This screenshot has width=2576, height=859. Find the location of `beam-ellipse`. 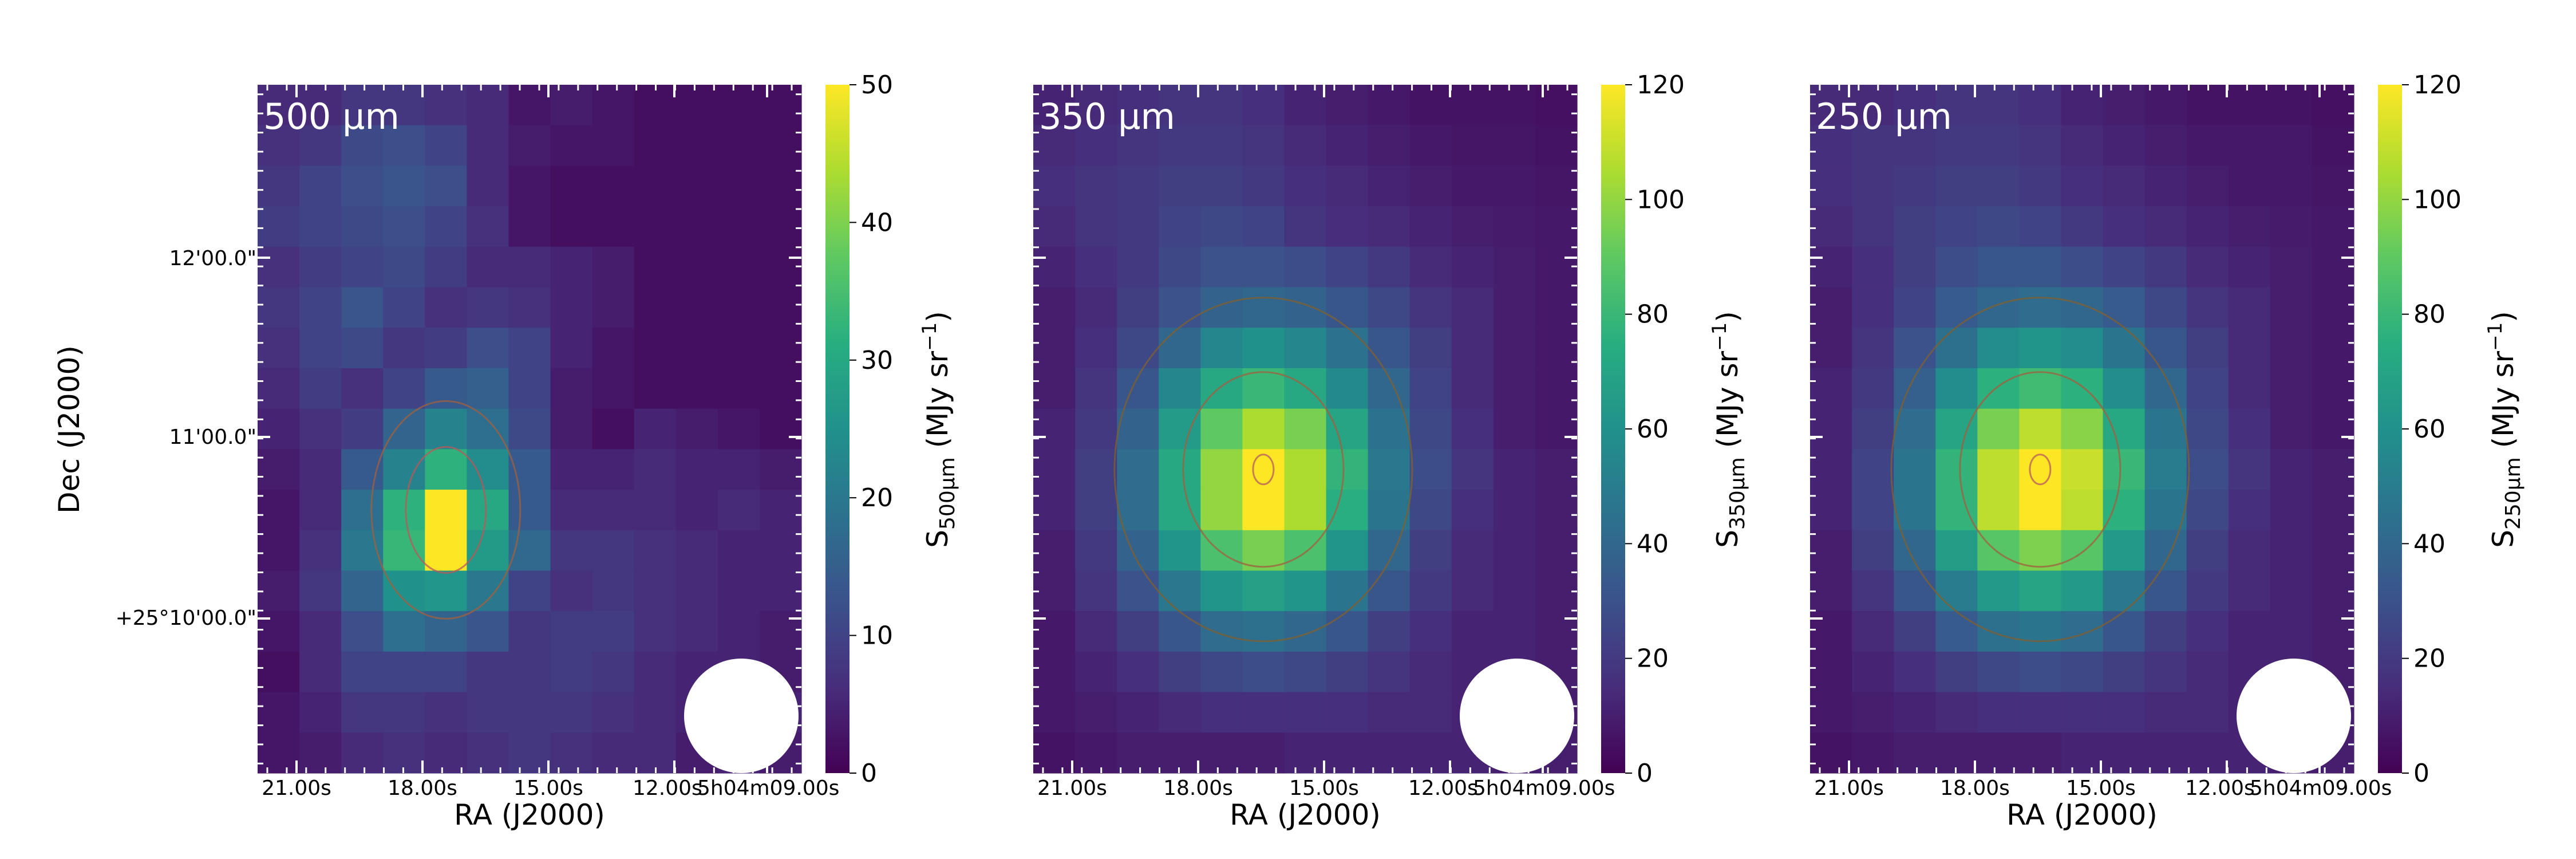

beam-ellipse is located at coordinates (2294, 716).